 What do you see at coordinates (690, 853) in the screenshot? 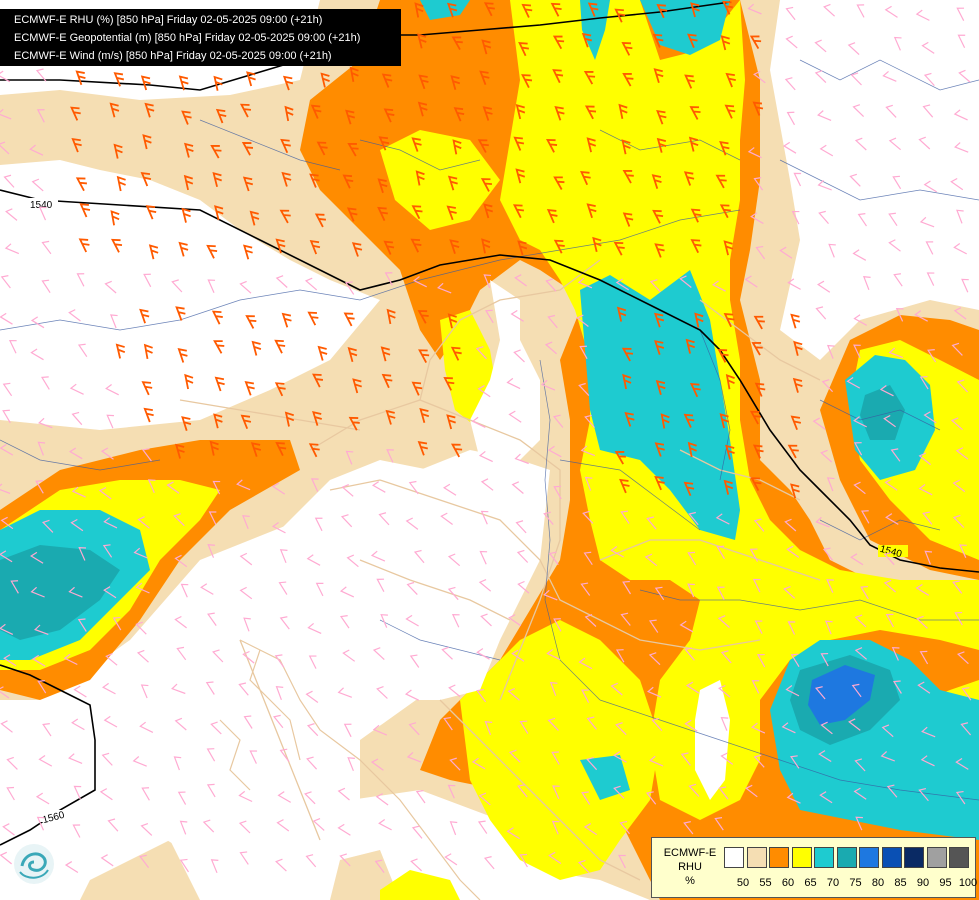
I see `legend-title-model: ECMWF-E` at bounding box center [690, 853].